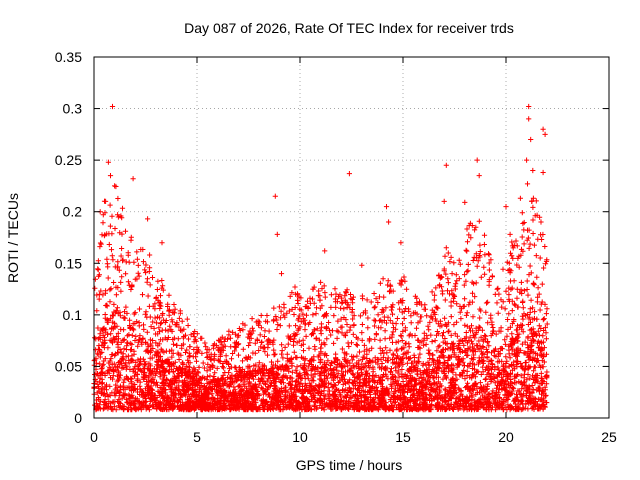  I want to click on y-tick-label: 0.1, so click(73, 315).